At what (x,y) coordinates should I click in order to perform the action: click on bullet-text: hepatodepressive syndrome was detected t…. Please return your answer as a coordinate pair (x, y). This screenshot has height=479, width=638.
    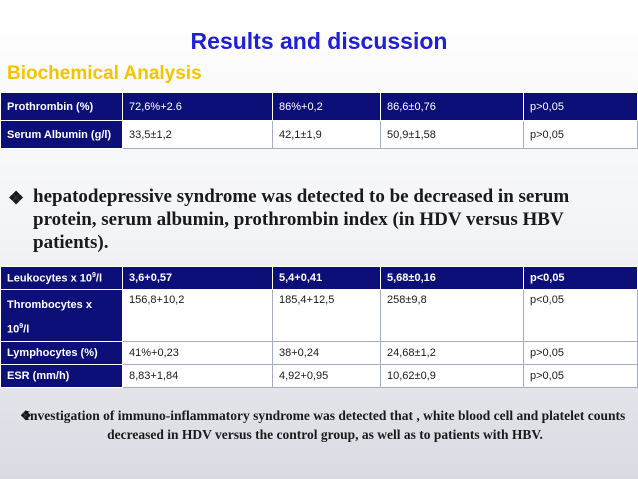
    Looking at the image, I should click on (301, 219).